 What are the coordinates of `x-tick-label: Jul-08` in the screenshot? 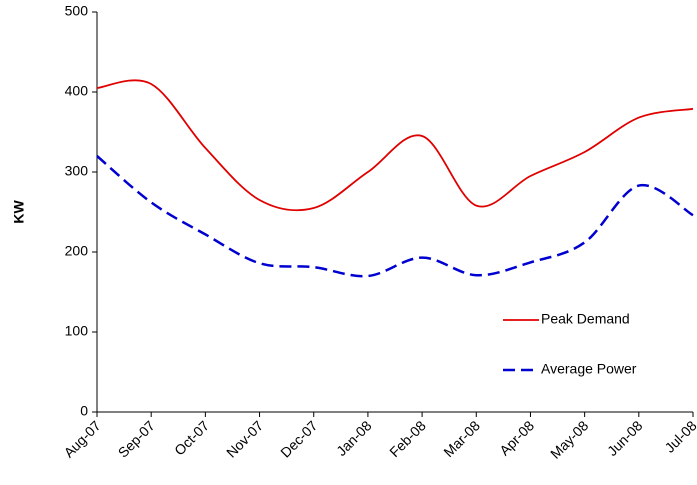 It's located at (679, 436).